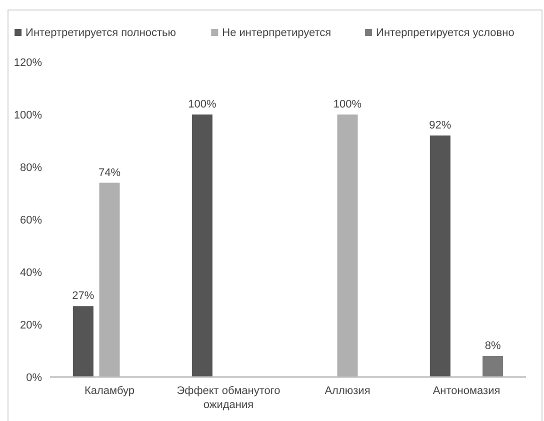 Image resolution: width=544 pixels, height=421 pixels. I want to click on y-tick-label: 100%, so click(28, 116).